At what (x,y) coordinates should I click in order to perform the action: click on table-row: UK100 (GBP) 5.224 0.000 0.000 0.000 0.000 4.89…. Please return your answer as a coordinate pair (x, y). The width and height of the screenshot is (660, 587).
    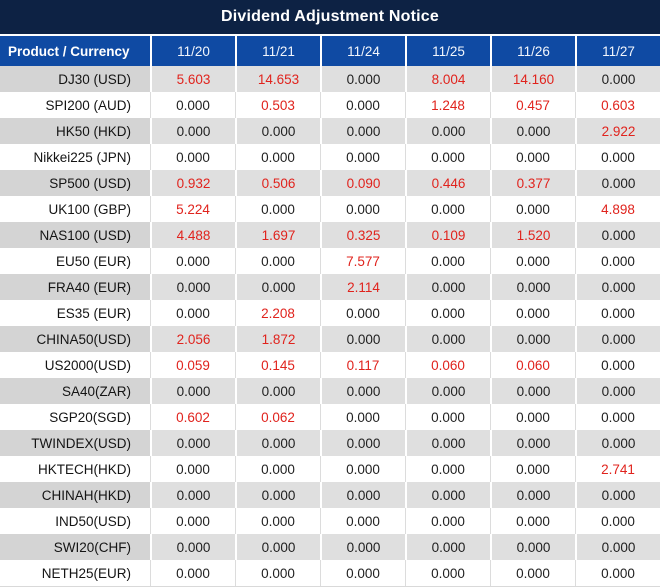
    Looking at the image, I should click on (330, 209).